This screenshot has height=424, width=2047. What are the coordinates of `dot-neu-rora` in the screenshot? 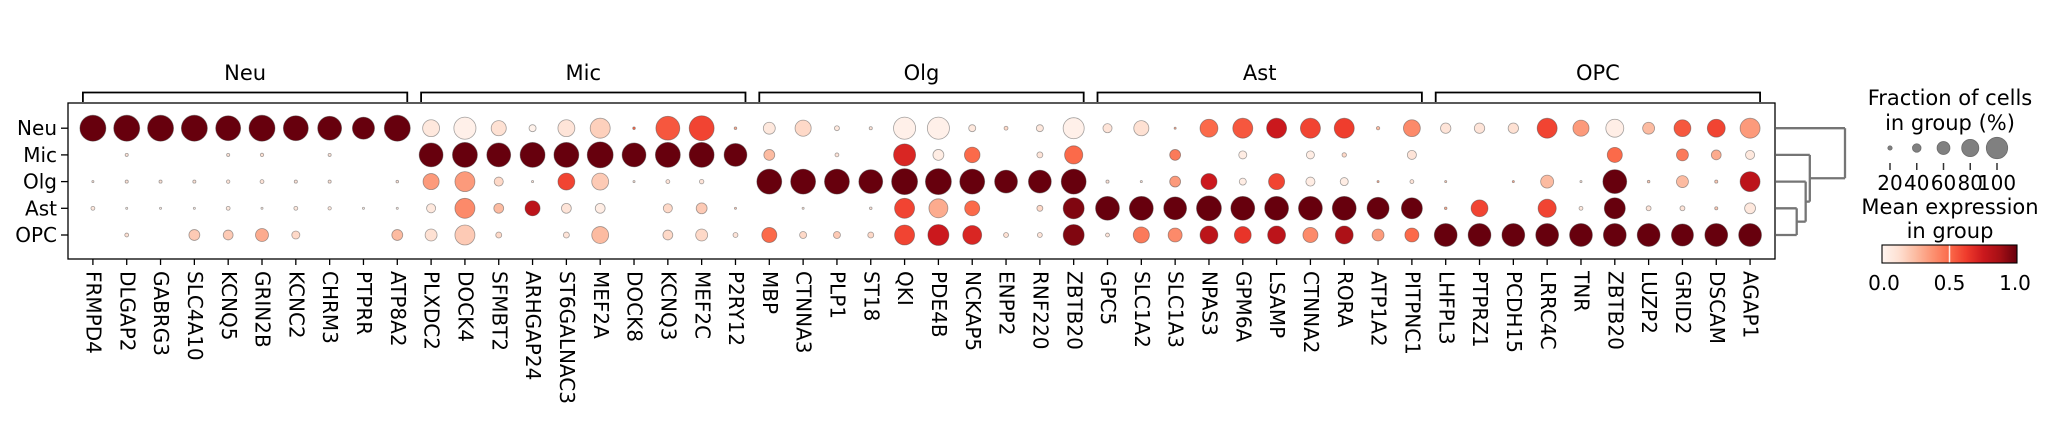 It's located at (1344, 128).